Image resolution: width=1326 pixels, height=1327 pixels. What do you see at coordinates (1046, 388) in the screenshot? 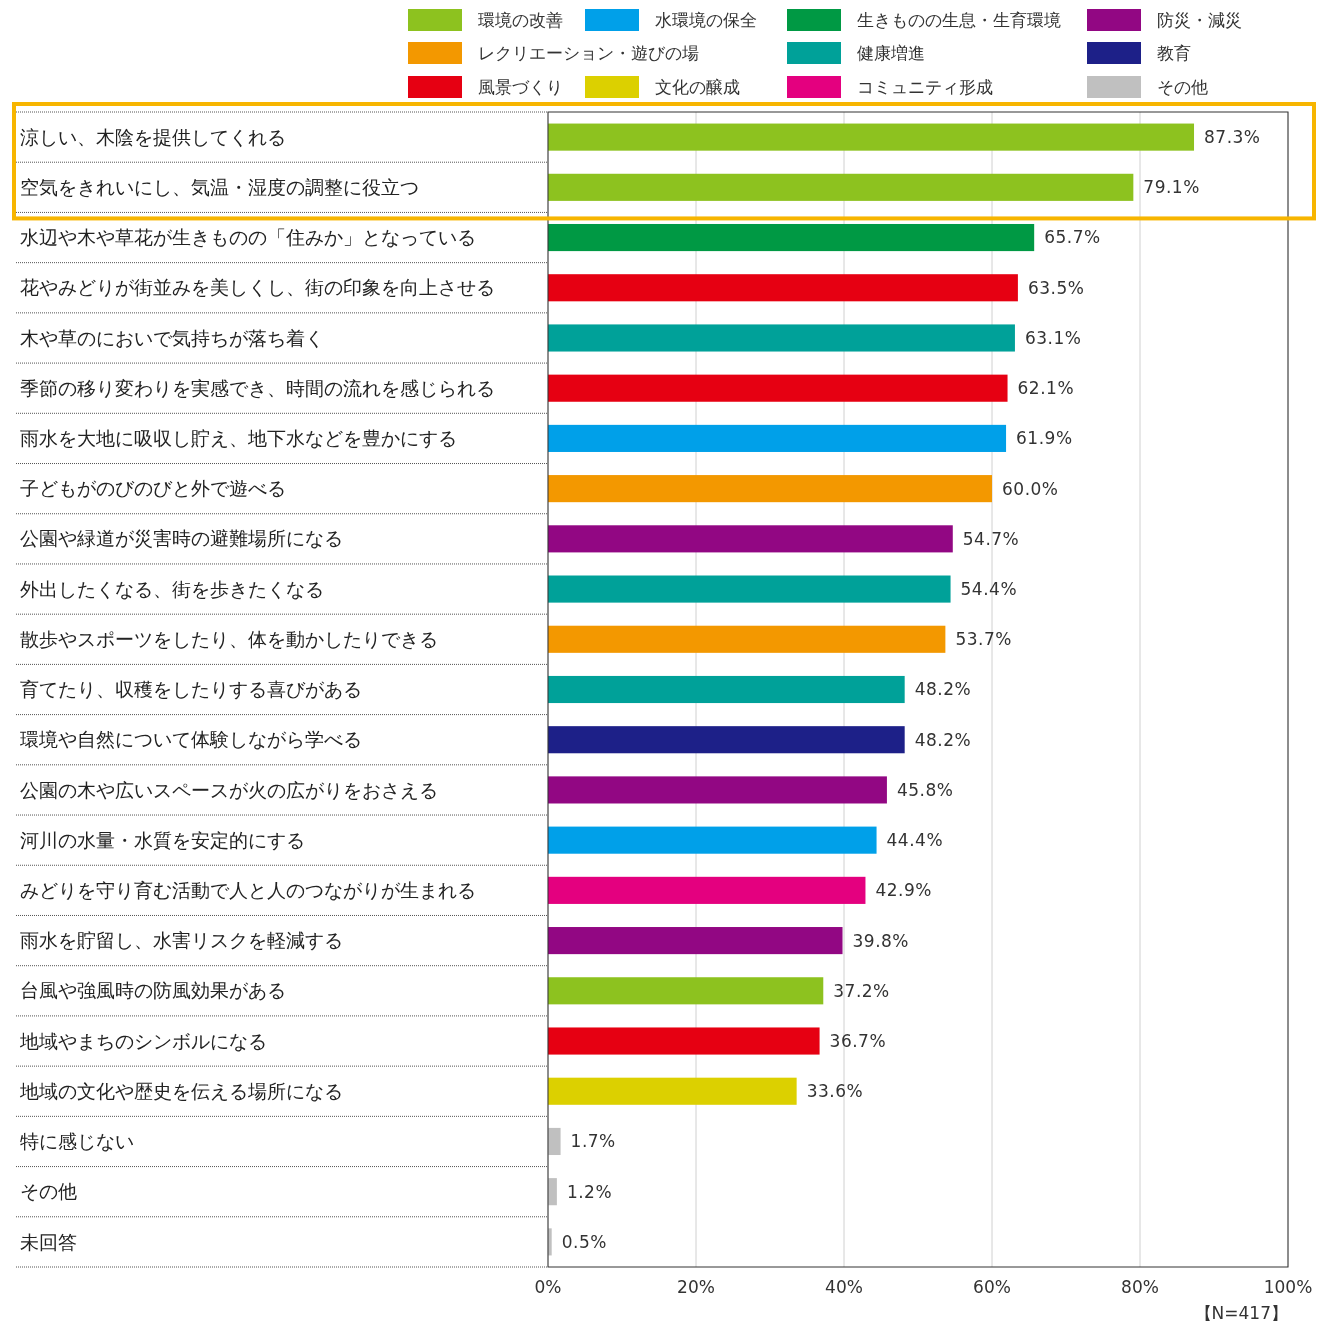
I see `data-label: 62.1%` at bounding box center [1046, 388].